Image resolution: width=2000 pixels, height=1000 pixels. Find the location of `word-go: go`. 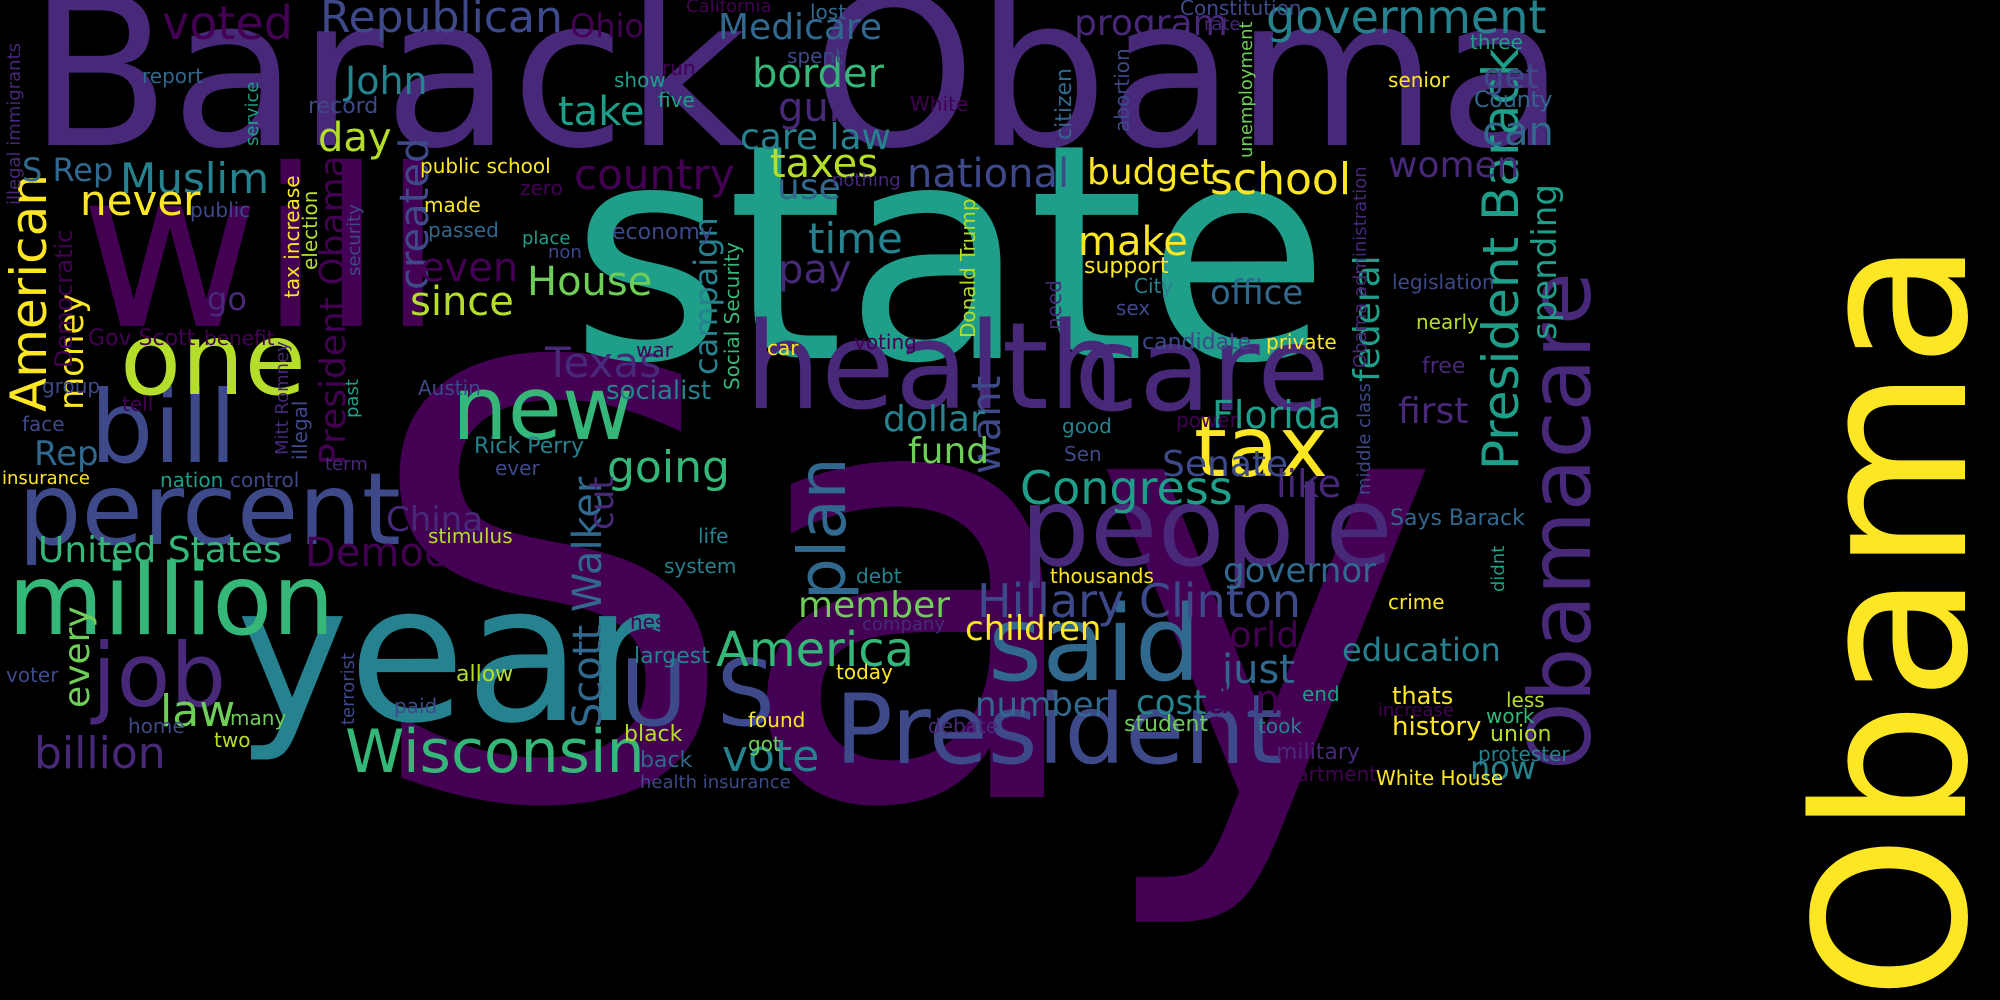

word-go: go is located at coordinates (227, 299).